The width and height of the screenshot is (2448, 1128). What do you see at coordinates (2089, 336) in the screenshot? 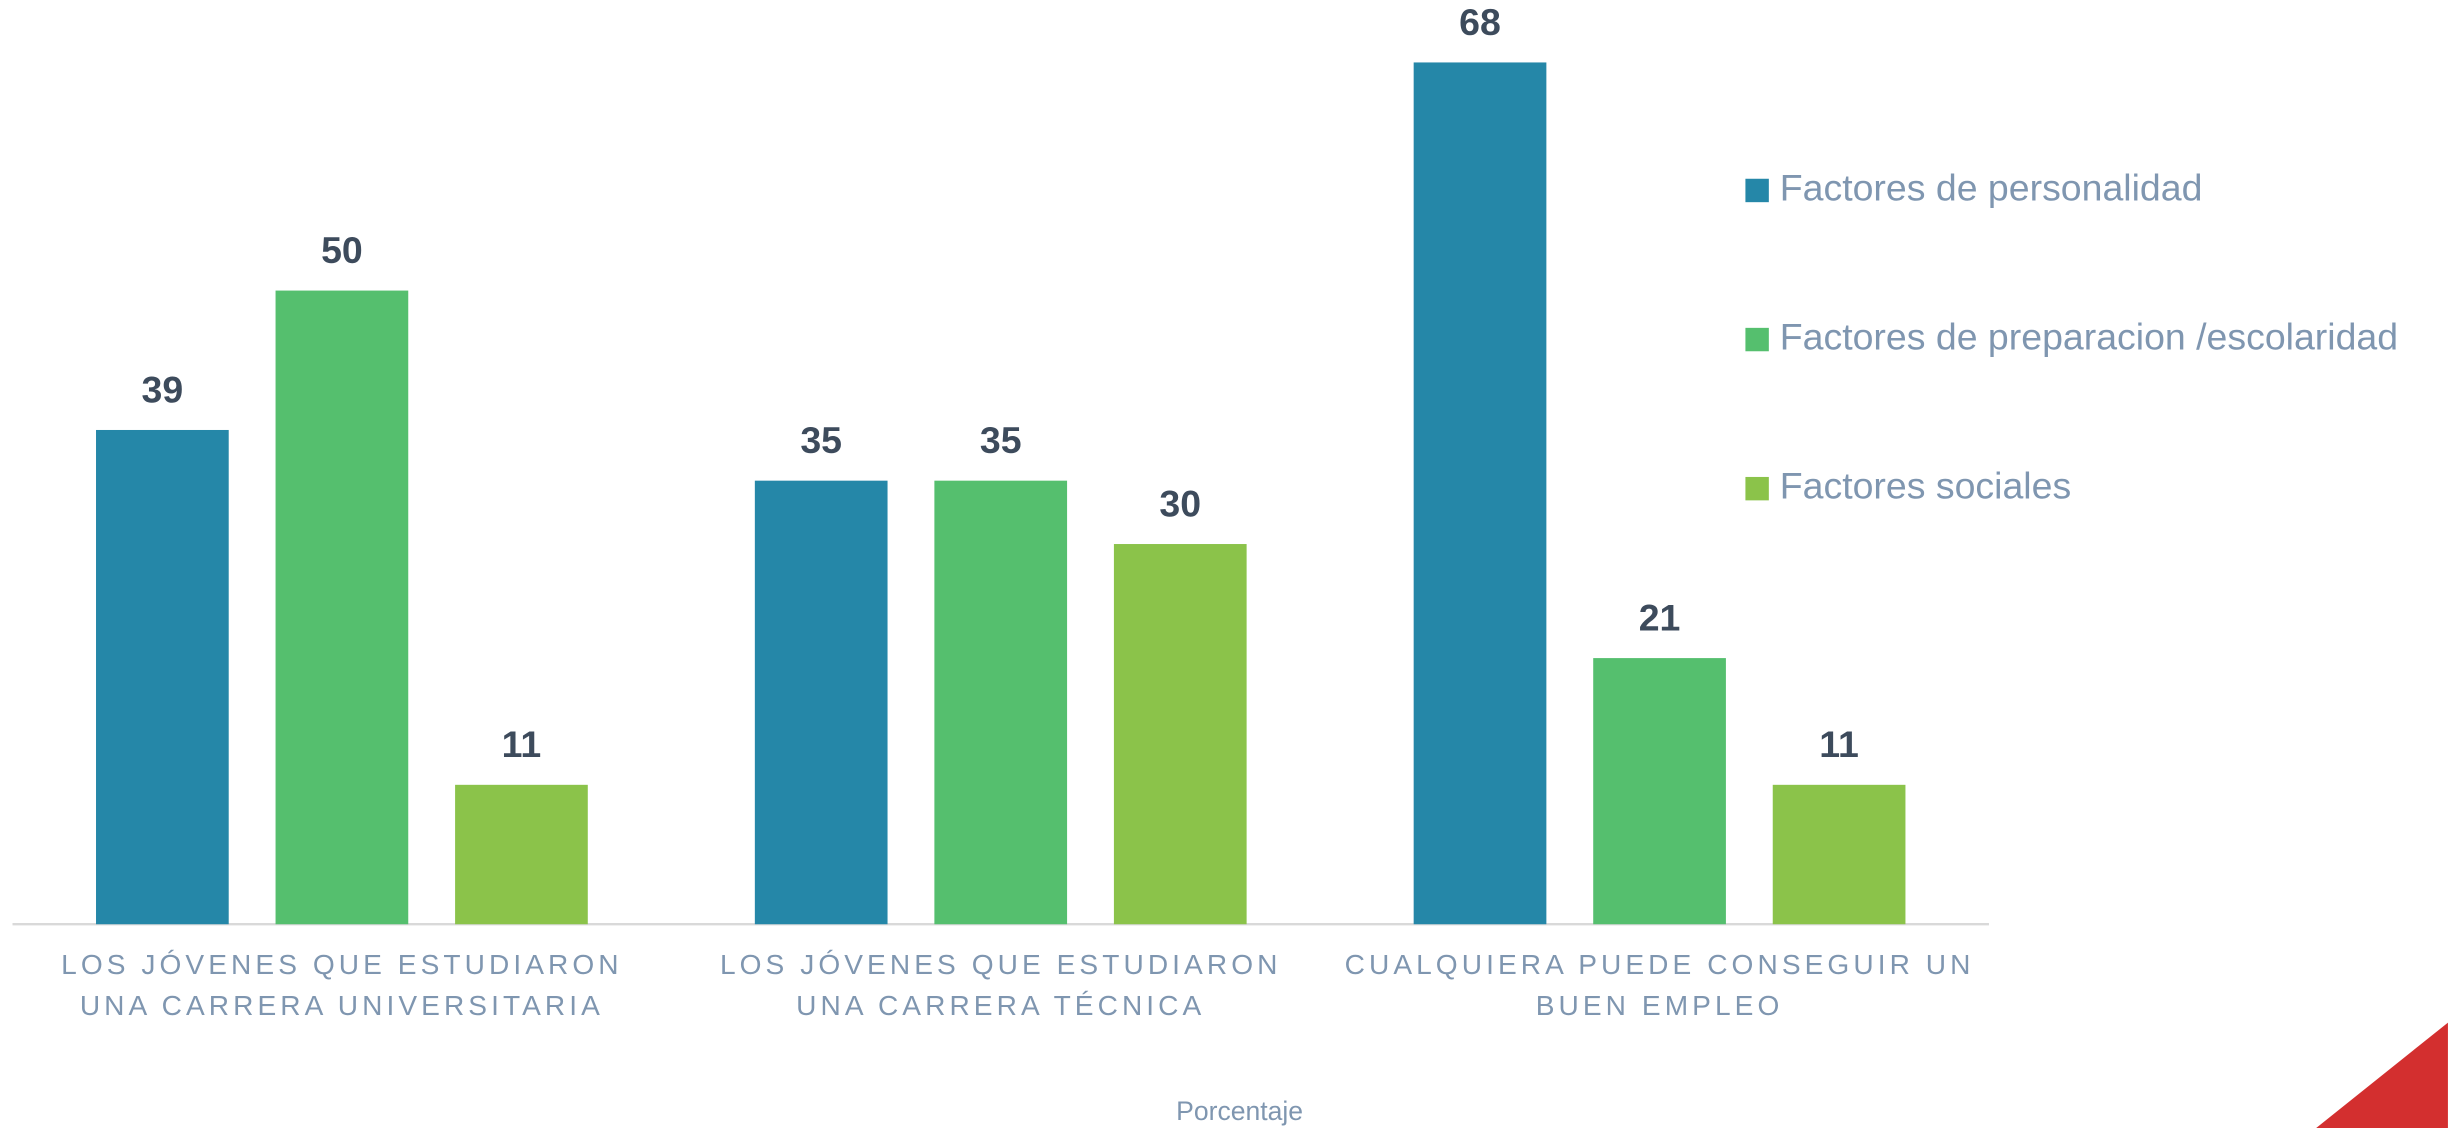
I see `legend-label: Factores de preparacion /escolaridad` at bounding box center [2089, 336].